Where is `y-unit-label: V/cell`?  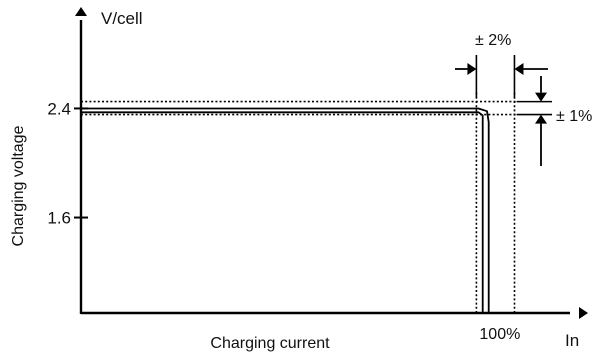
y-unit-label: V/cell is located at coordinates (122, 18).